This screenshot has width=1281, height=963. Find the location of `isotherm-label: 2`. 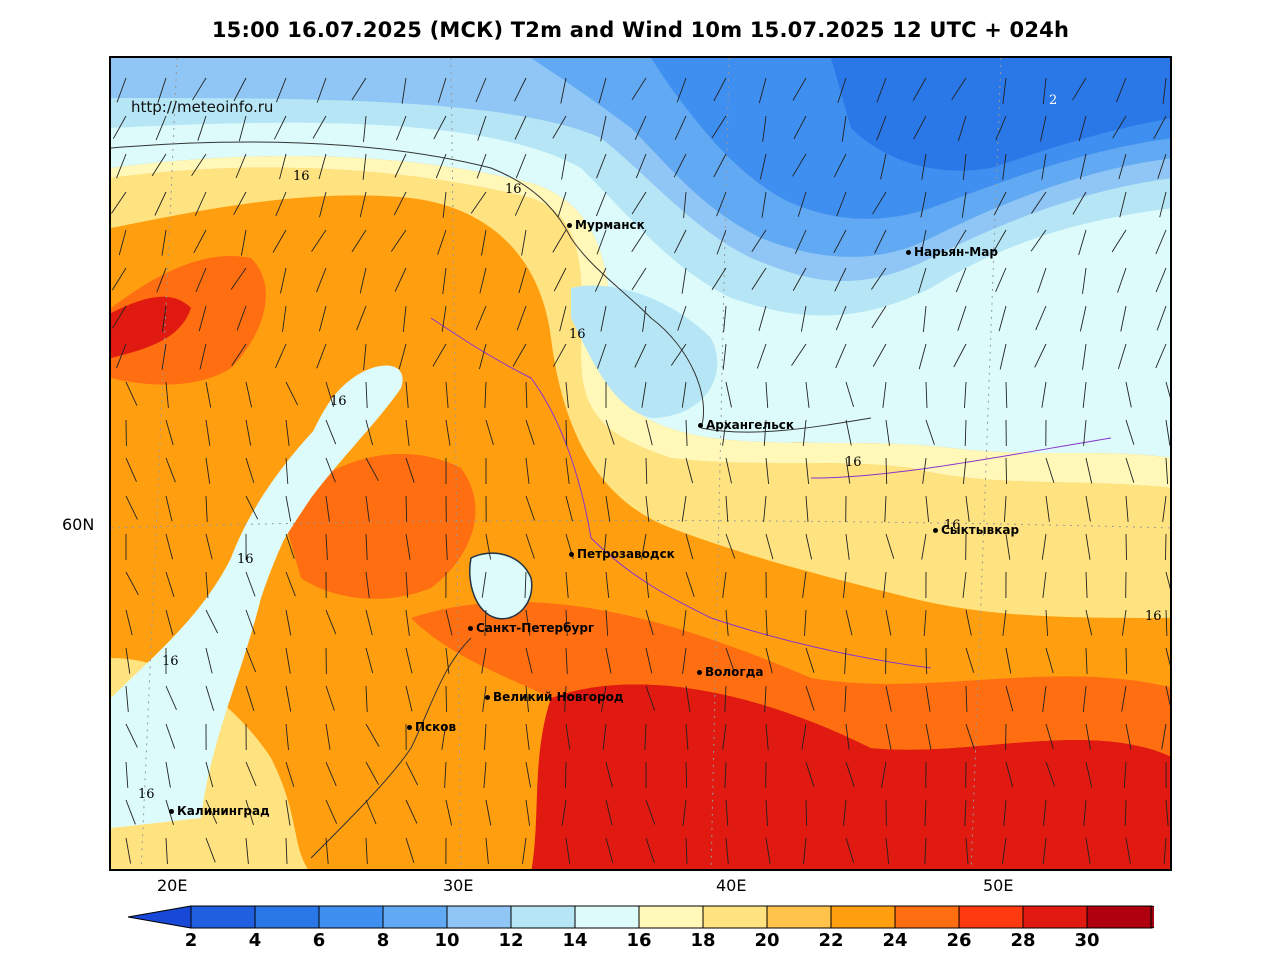

isotherm-label: 2 is located at coordinates (1053, 100).